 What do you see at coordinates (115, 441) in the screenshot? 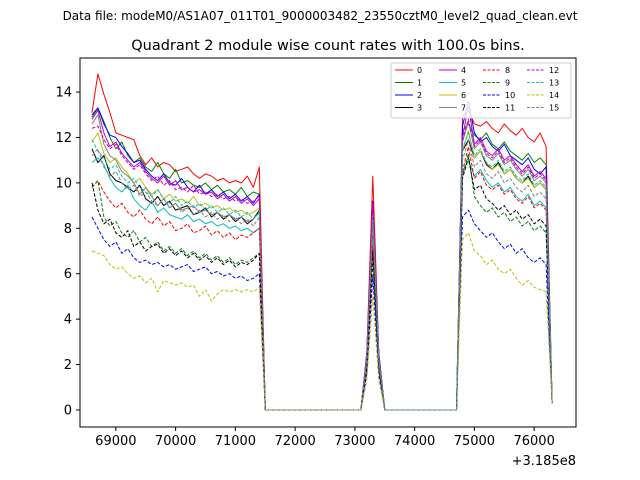
I see `x-tick-label-69000: 69000` at bounding box center [115, 441].